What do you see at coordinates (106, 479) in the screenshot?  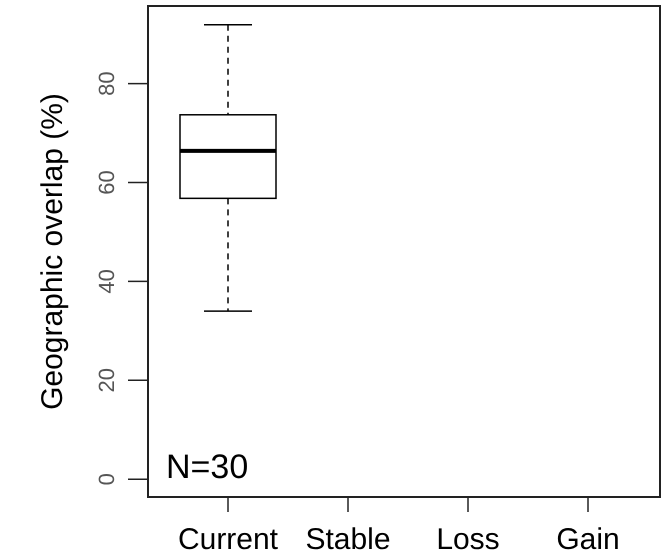 I see `y-tick-label: 0` at bounding box center [106, 479].